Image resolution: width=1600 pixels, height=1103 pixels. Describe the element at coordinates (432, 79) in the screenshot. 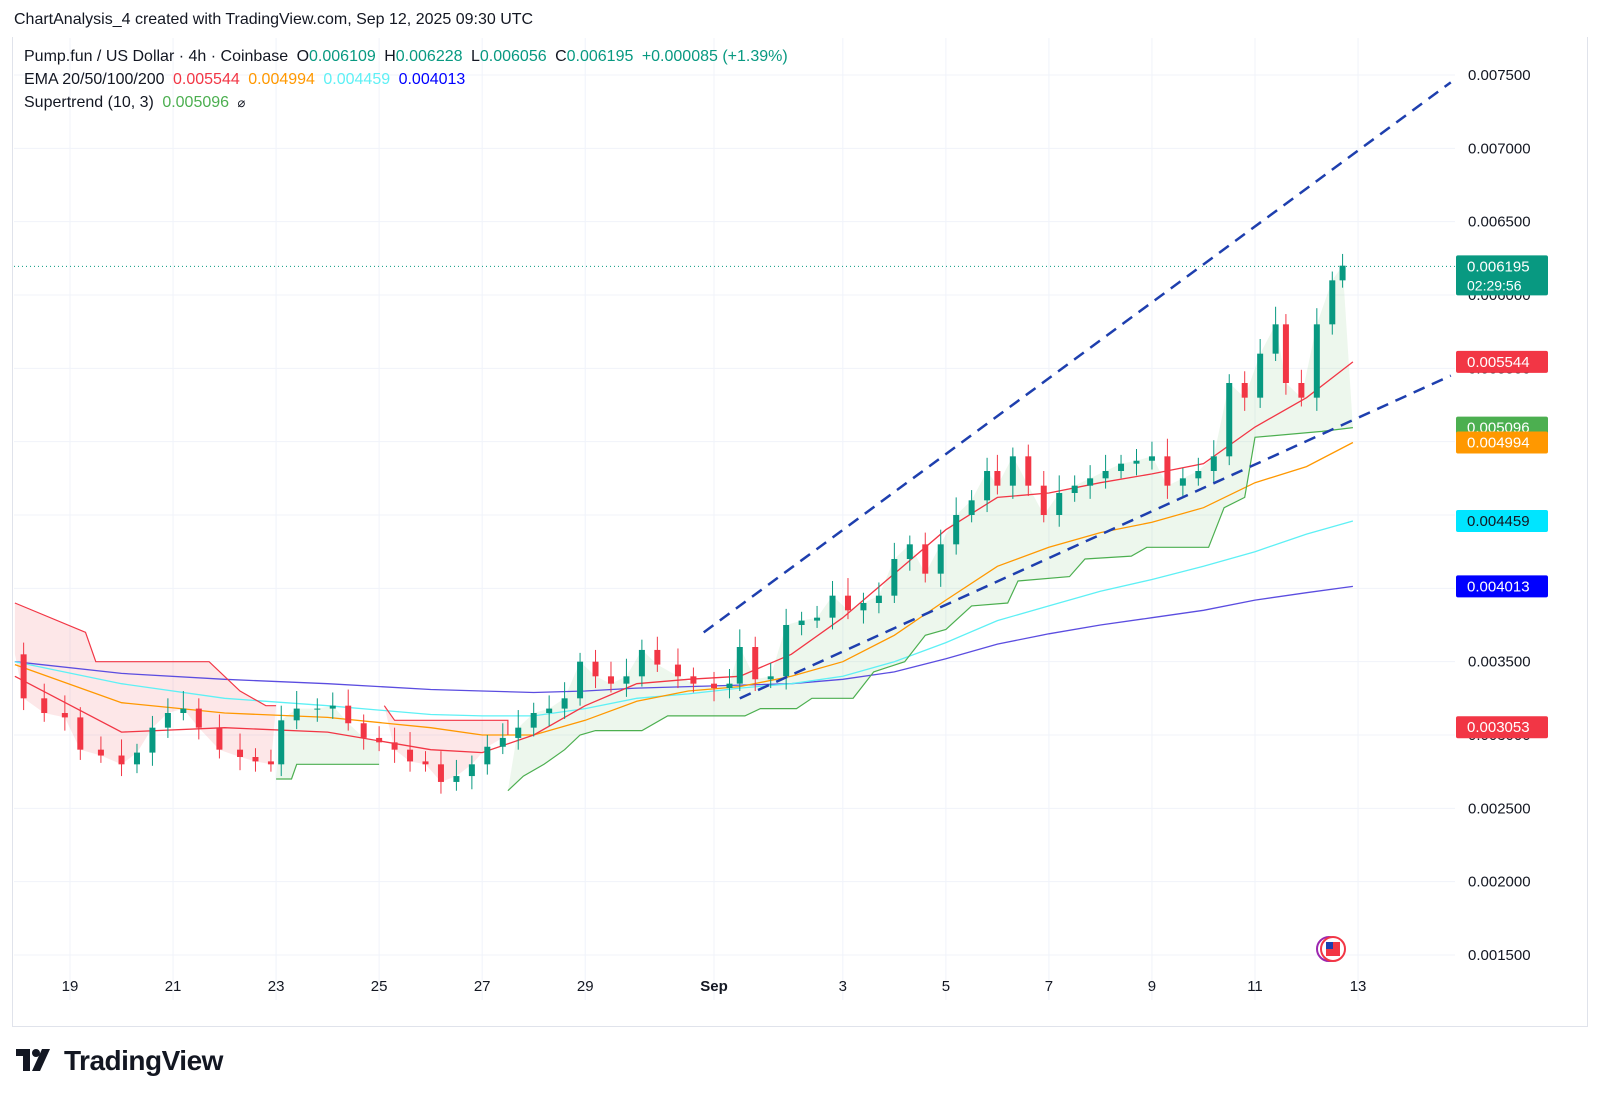

I see `ema200-value: 0.004013` at that location.